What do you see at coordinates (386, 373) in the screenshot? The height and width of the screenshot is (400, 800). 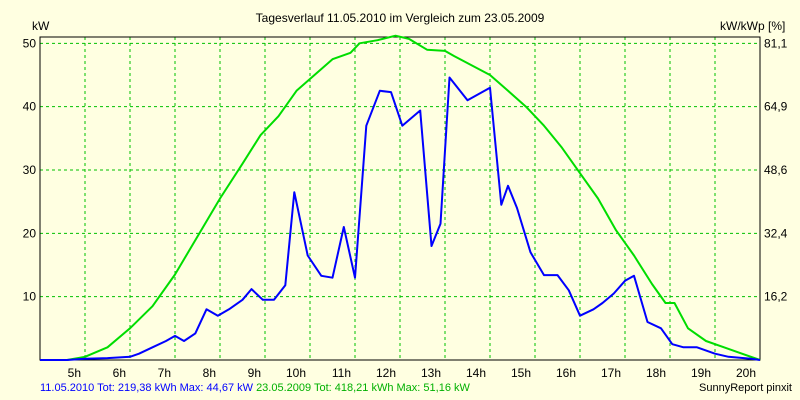 I see `x-tick-label: 12h` at bounding box center [386, 373].